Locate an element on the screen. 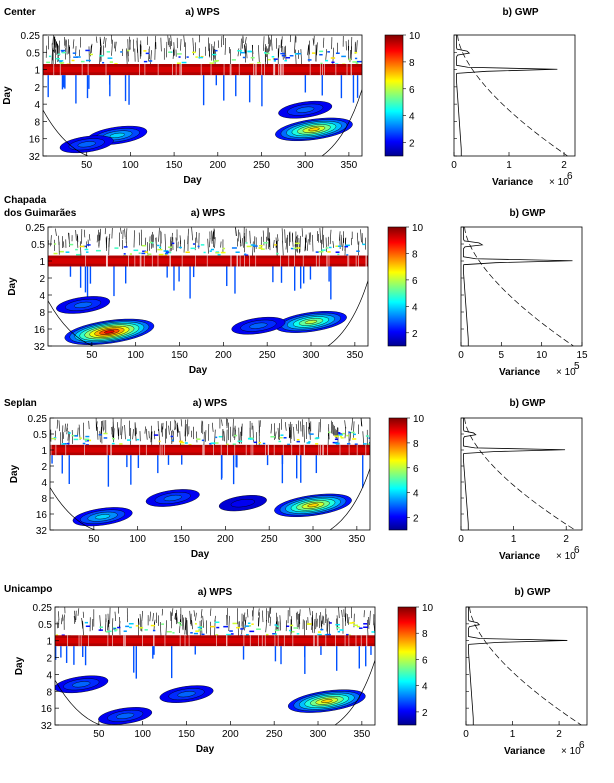 The height and width of the screenshot is (783, 614). wps-title: a) WPS is located at coordinates (202, 12).